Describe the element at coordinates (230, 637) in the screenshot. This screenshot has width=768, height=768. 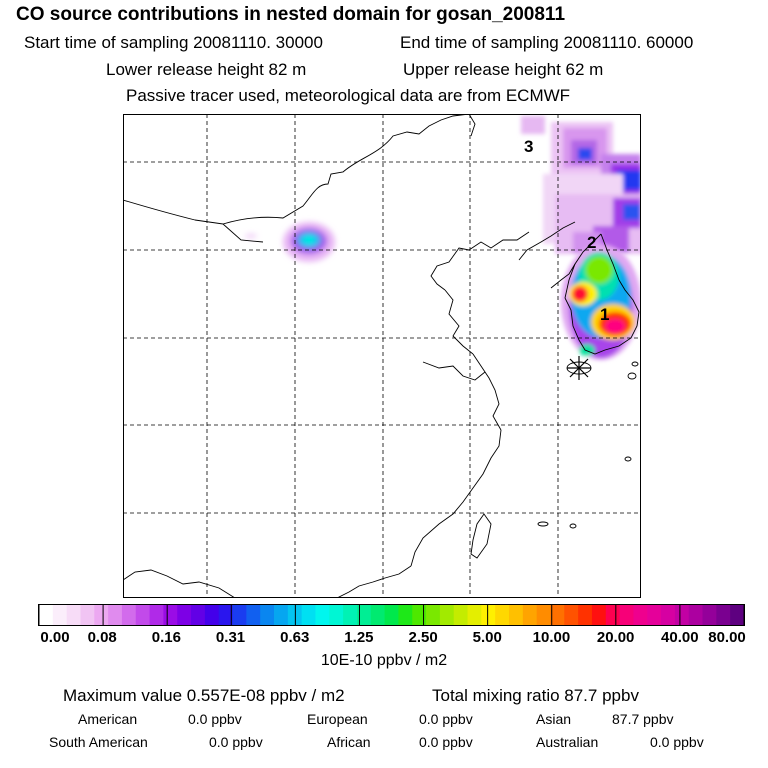
I see `colorbar-tick-label: 0.31` at that location.